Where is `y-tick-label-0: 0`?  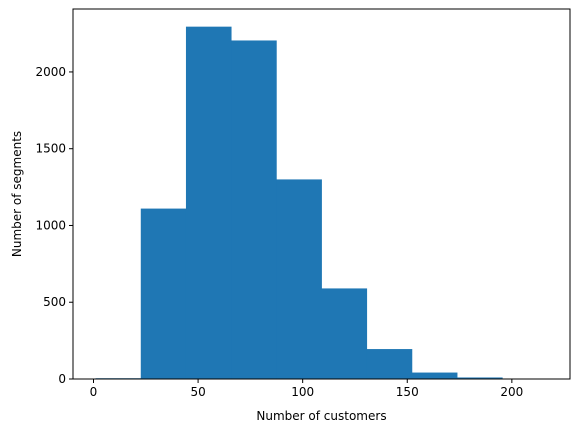
y-tick-label-0: 0 is located at coordinates (62, 379).